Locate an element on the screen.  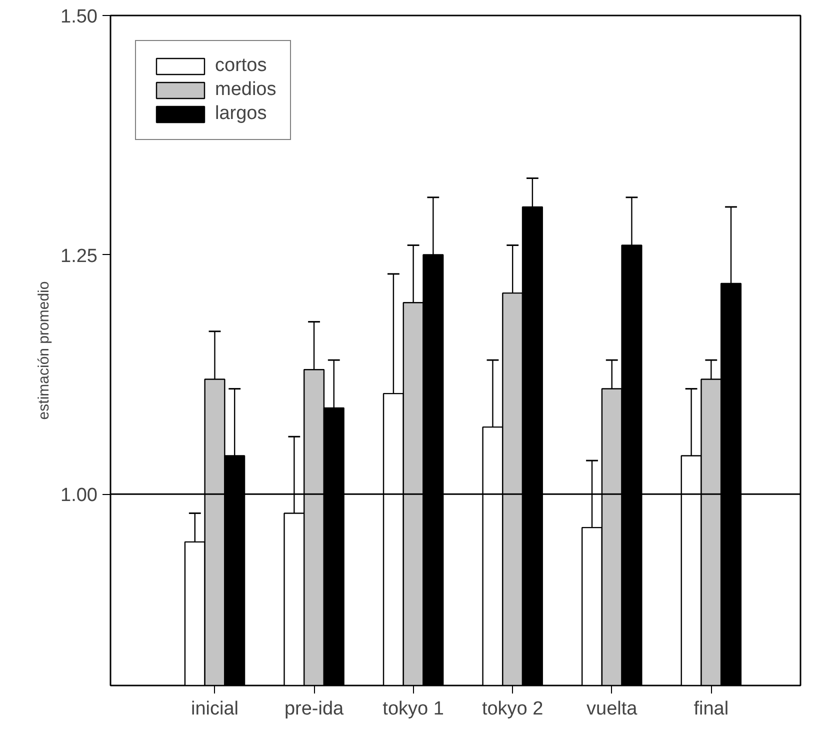
y-tick-label: 1.00 is located at coordinates (79, 495).